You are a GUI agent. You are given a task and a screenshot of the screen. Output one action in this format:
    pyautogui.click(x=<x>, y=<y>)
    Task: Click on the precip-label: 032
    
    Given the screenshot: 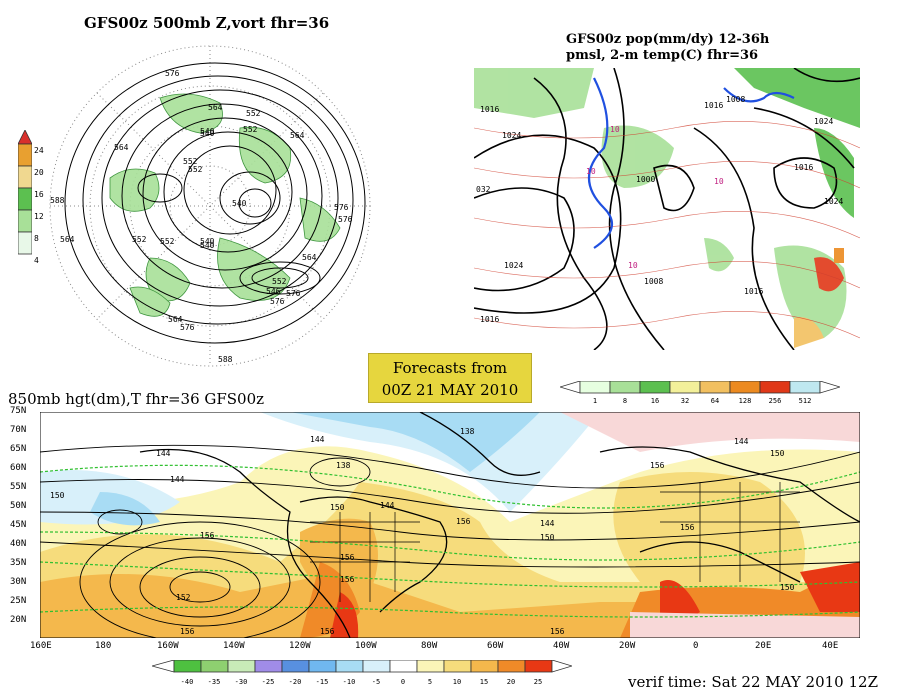 What is the action you would take?
    pyautogui.click(x=483, y=189)
    